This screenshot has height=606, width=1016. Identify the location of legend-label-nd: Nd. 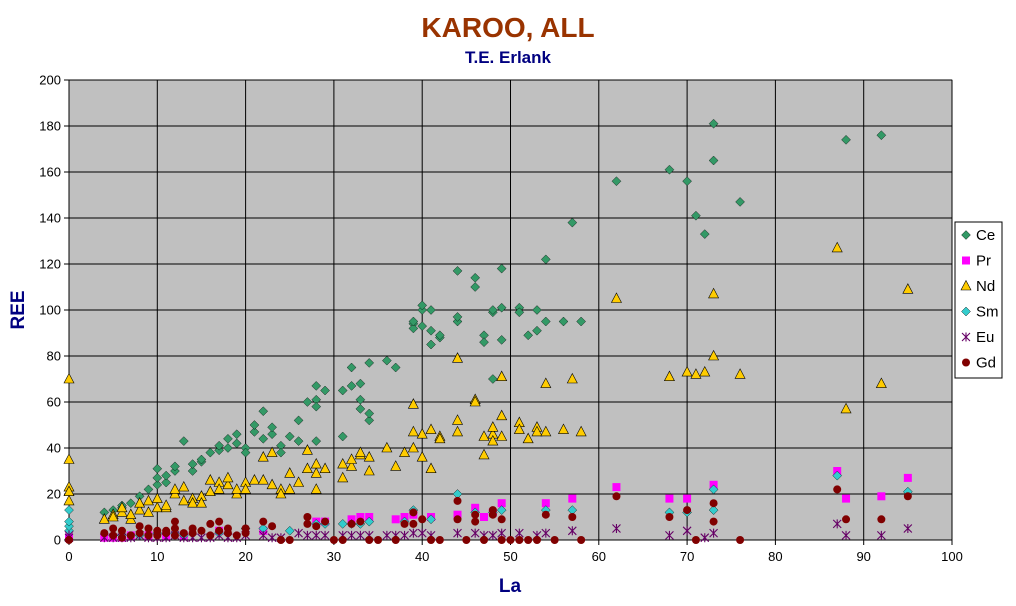
(985, 286).